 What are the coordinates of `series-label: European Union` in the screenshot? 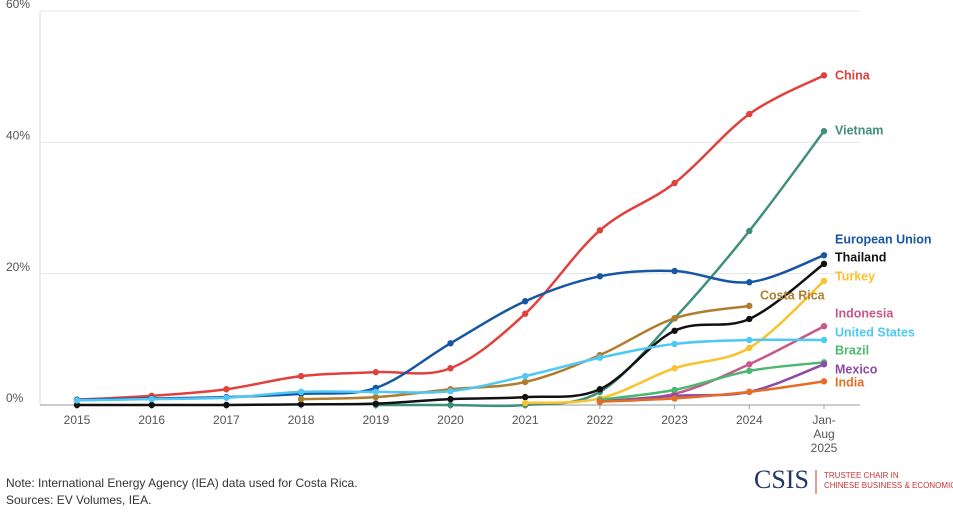 It's located at (883, 239).